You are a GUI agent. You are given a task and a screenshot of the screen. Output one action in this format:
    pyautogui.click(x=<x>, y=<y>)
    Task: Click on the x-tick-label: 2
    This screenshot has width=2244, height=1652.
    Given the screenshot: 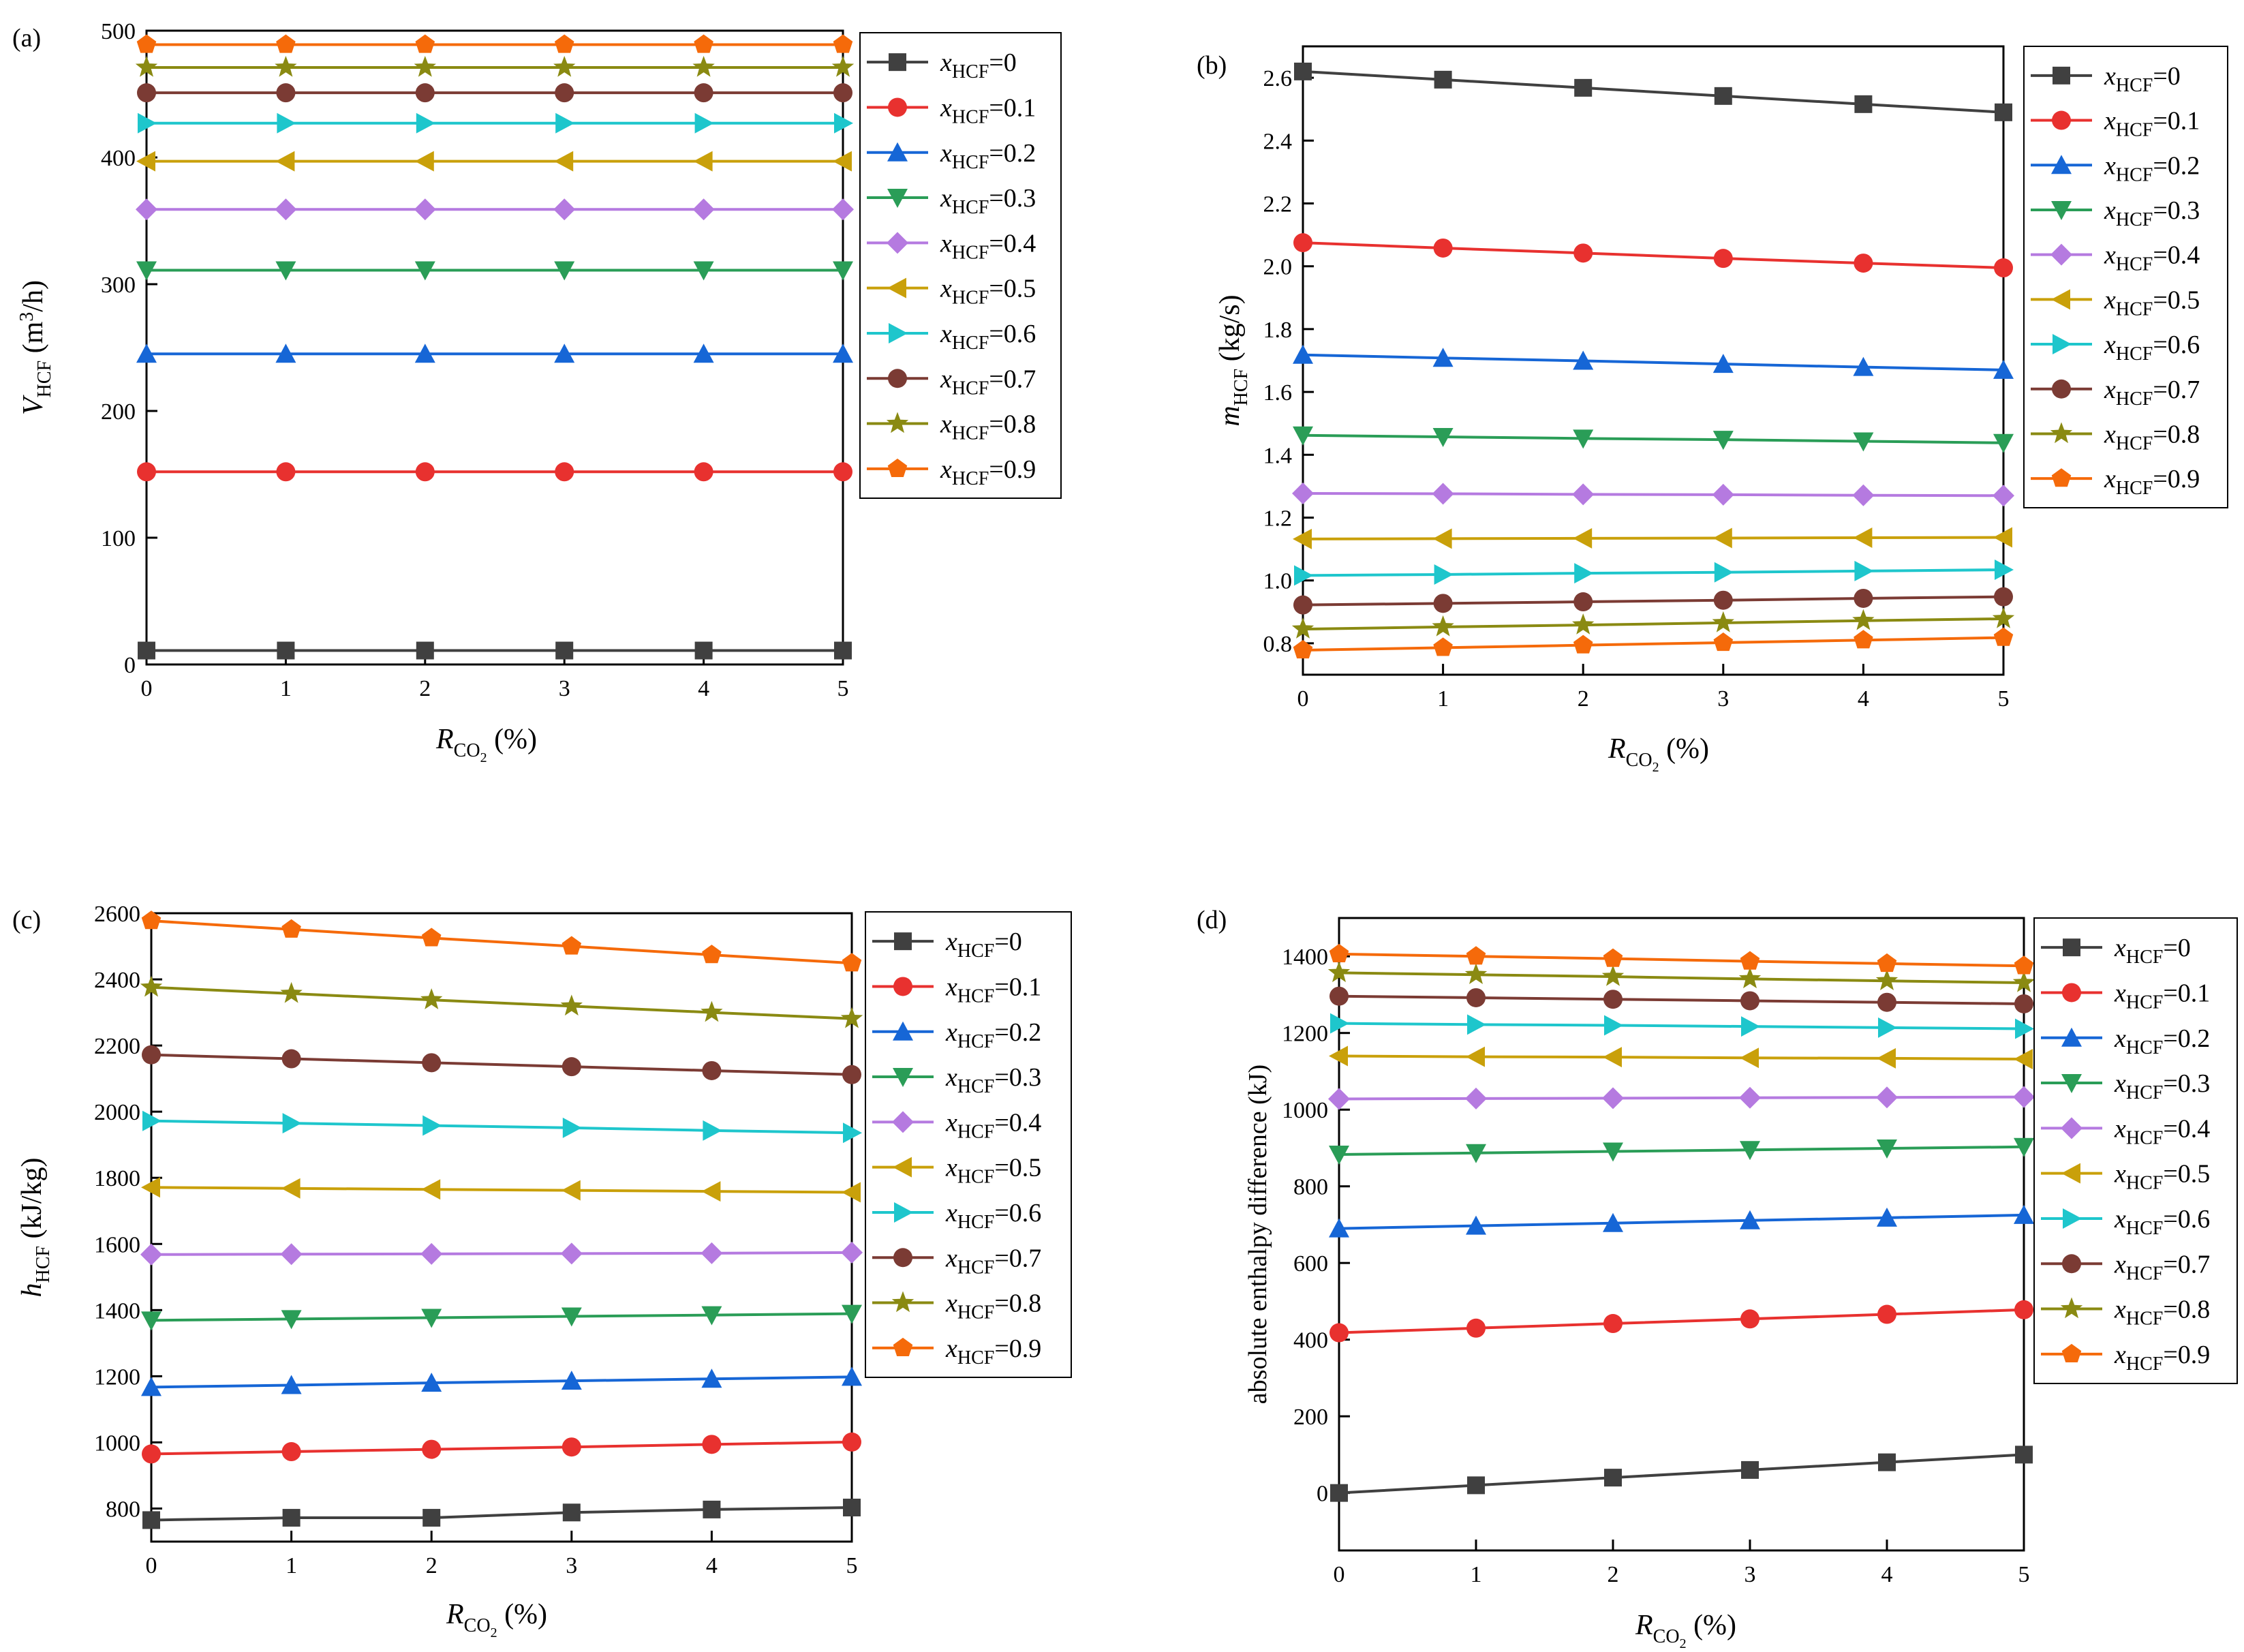 What is the action you would take?
    pyautogui.click(x=1614, y=1574)
    